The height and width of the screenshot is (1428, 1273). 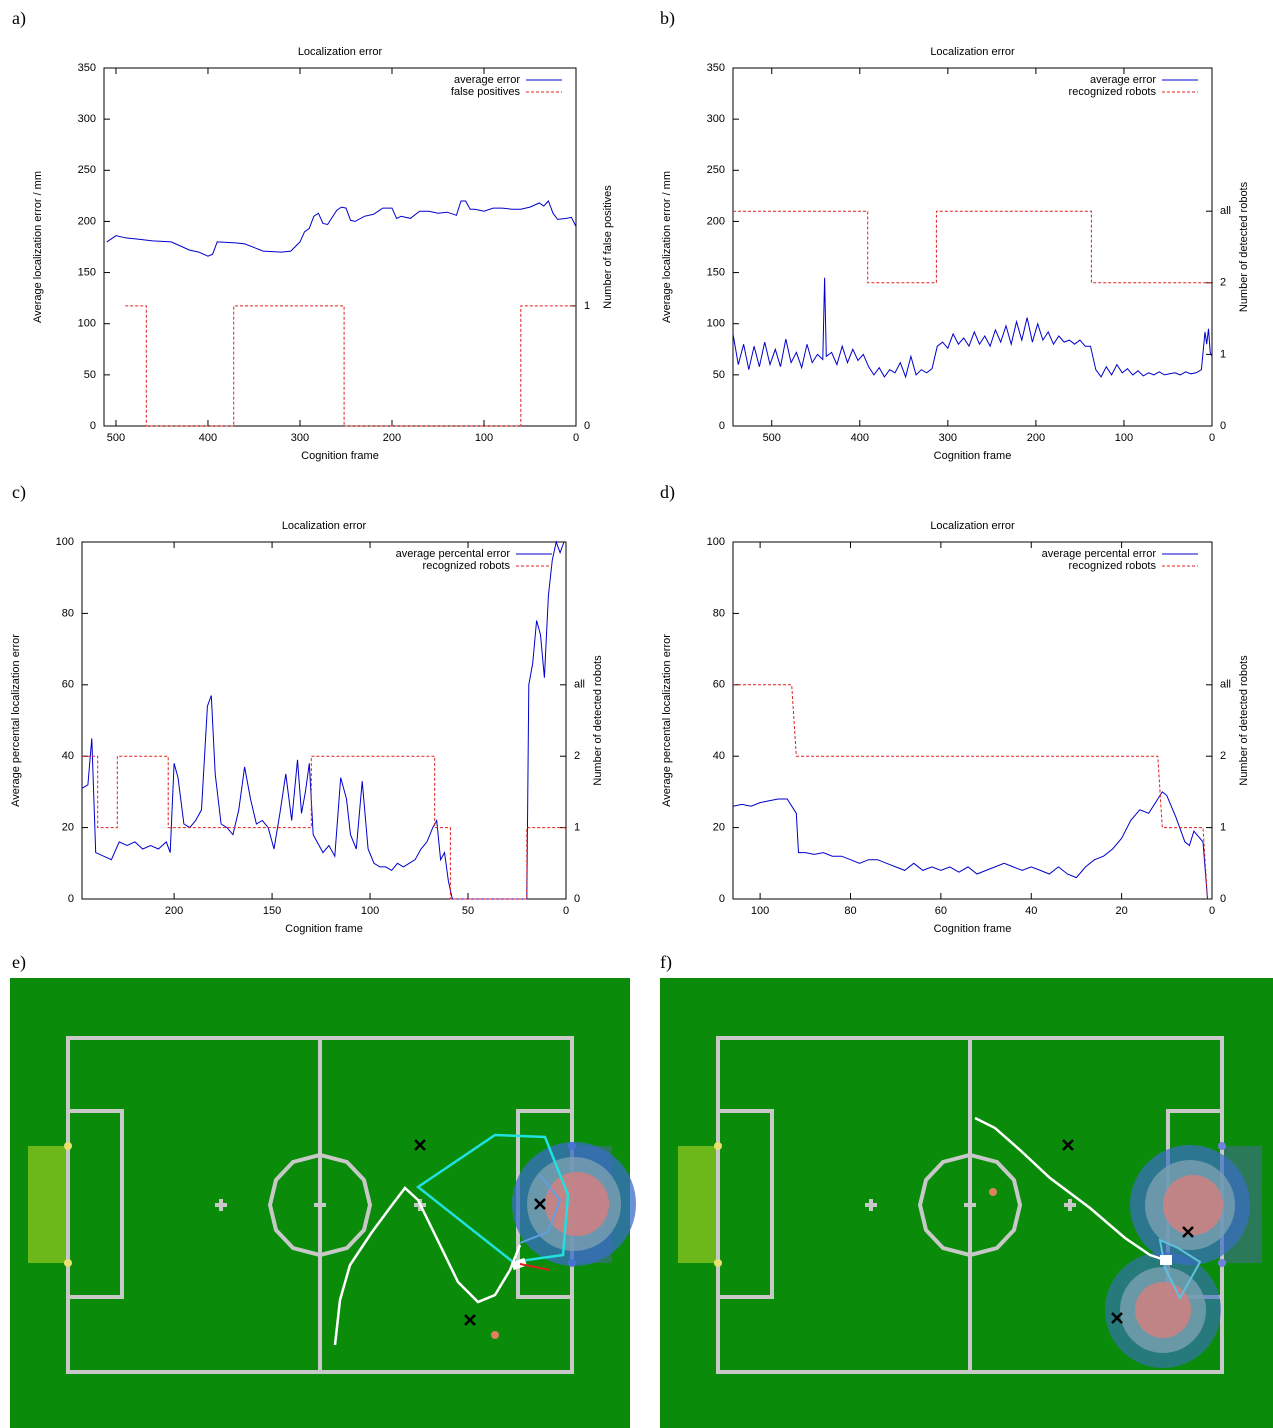 What do you see at coordinates (667, 492) in the screenshot?
I see `panel-label: d)` at bounding box center [667, 492].